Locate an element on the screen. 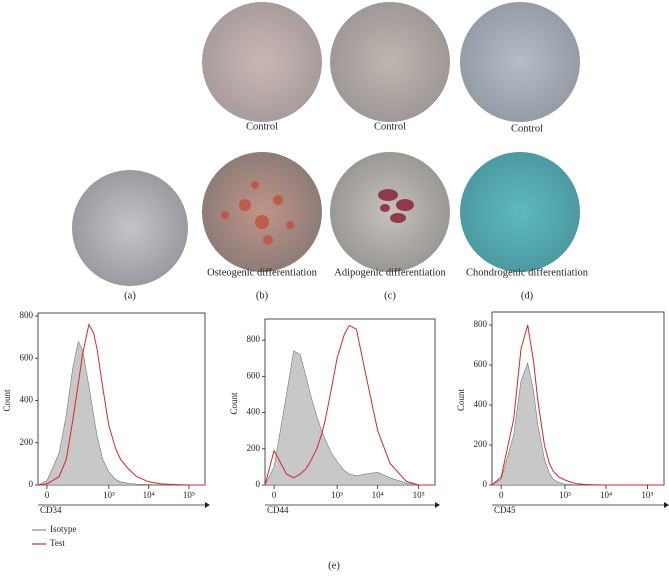  panel-letter: (d) is located at coordinates (527, 295).